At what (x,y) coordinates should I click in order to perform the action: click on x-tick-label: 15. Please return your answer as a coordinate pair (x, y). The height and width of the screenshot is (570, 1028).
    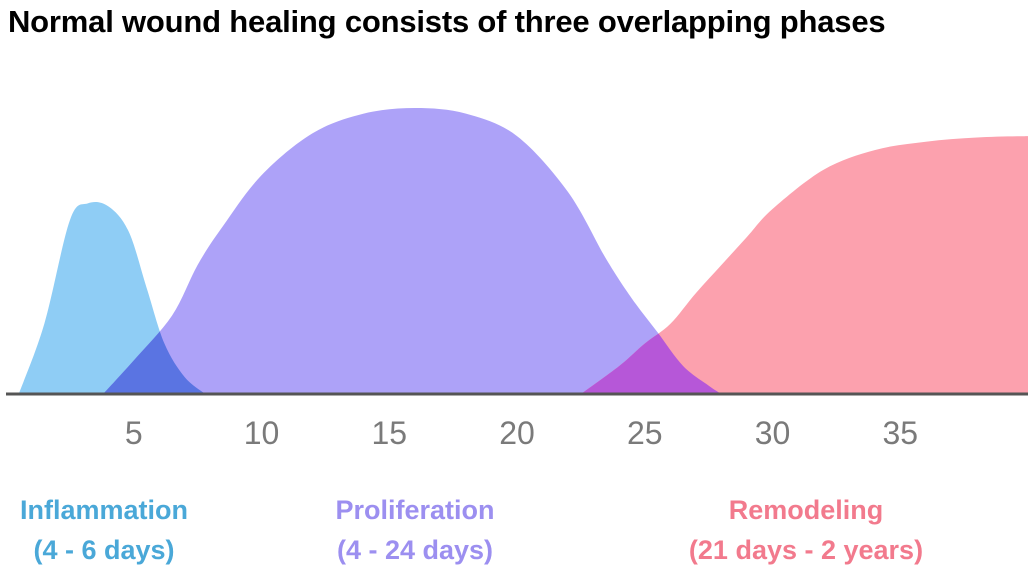
    Looking at the image, I should click on (389, 433).